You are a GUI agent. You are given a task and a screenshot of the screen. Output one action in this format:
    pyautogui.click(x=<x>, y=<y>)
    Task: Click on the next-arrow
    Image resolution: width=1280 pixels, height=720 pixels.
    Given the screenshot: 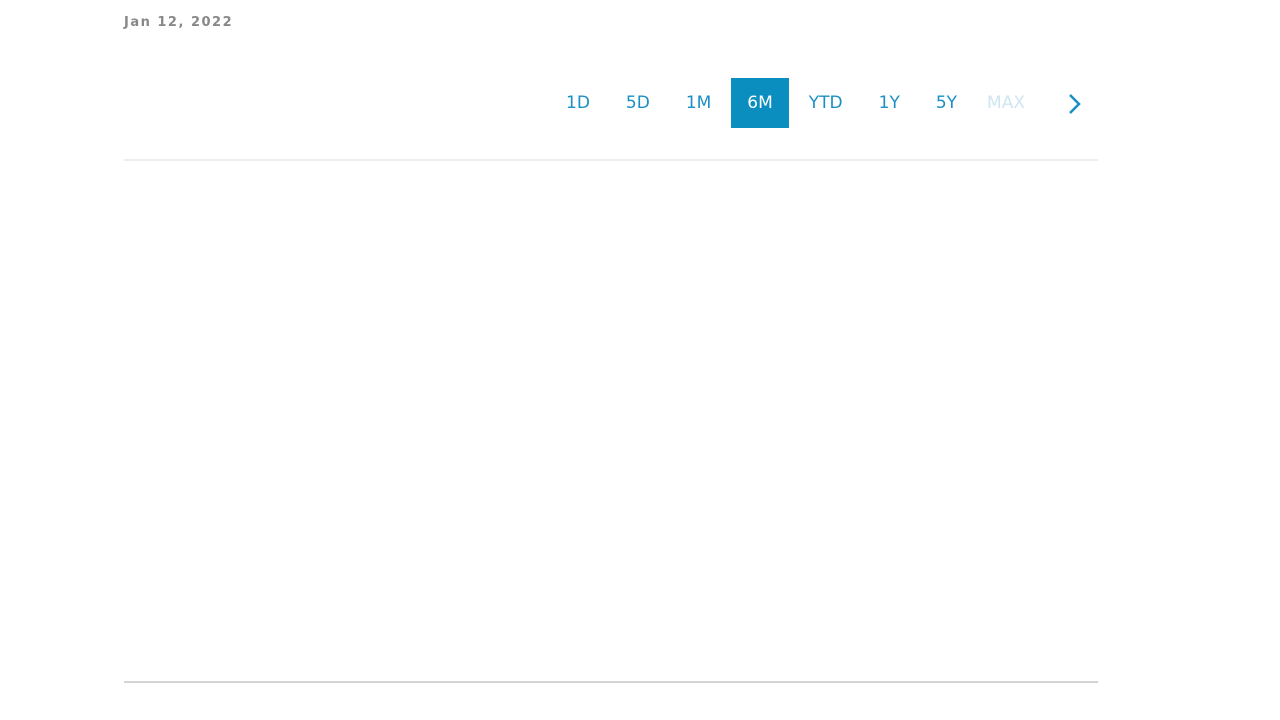 What is the action you would take?
    pyautogui.click(x=1075, y=104)
    